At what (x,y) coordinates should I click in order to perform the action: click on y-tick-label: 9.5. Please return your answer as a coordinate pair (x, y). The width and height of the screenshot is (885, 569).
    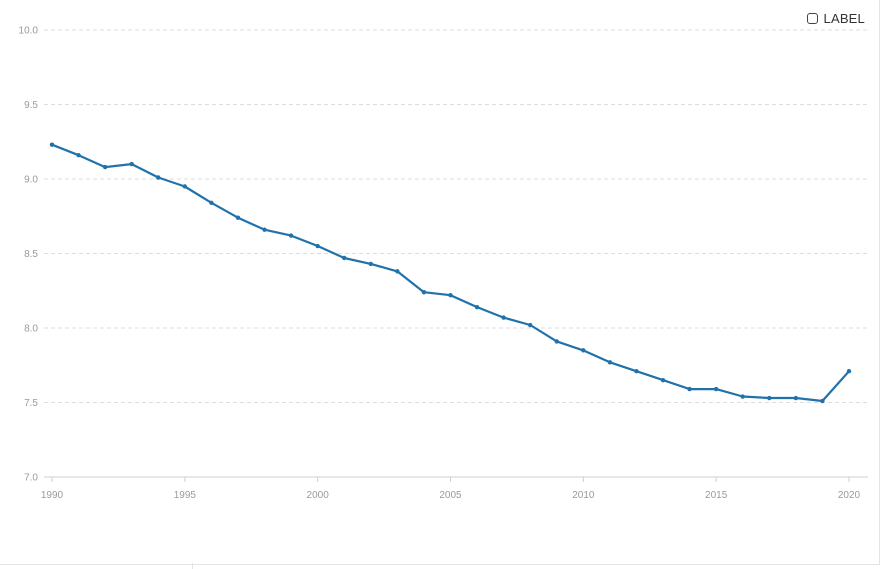
    Looking at the image, I should click on (31, 105).